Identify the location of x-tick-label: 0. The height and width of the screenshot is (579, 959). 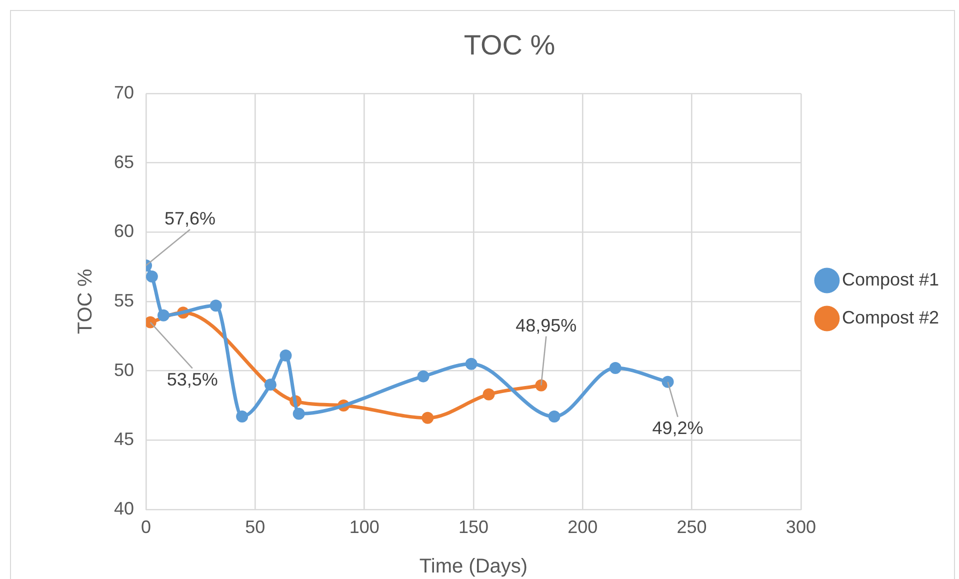
(146, 527).